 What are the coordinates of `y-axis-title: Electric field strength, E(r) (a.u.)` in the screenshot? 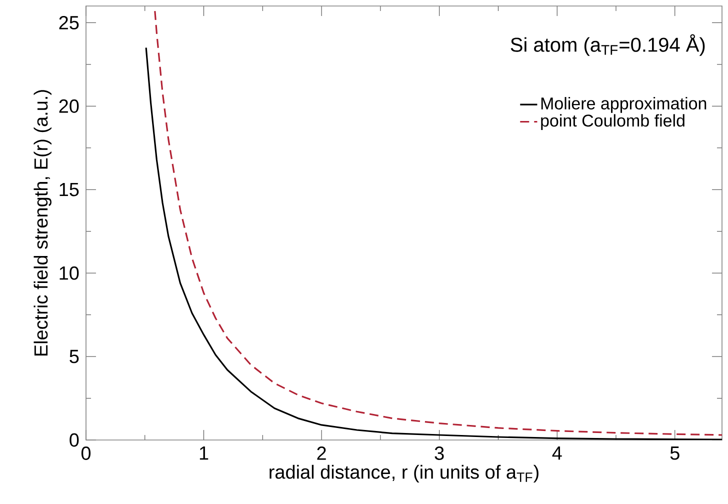 It's located at (43, 223).